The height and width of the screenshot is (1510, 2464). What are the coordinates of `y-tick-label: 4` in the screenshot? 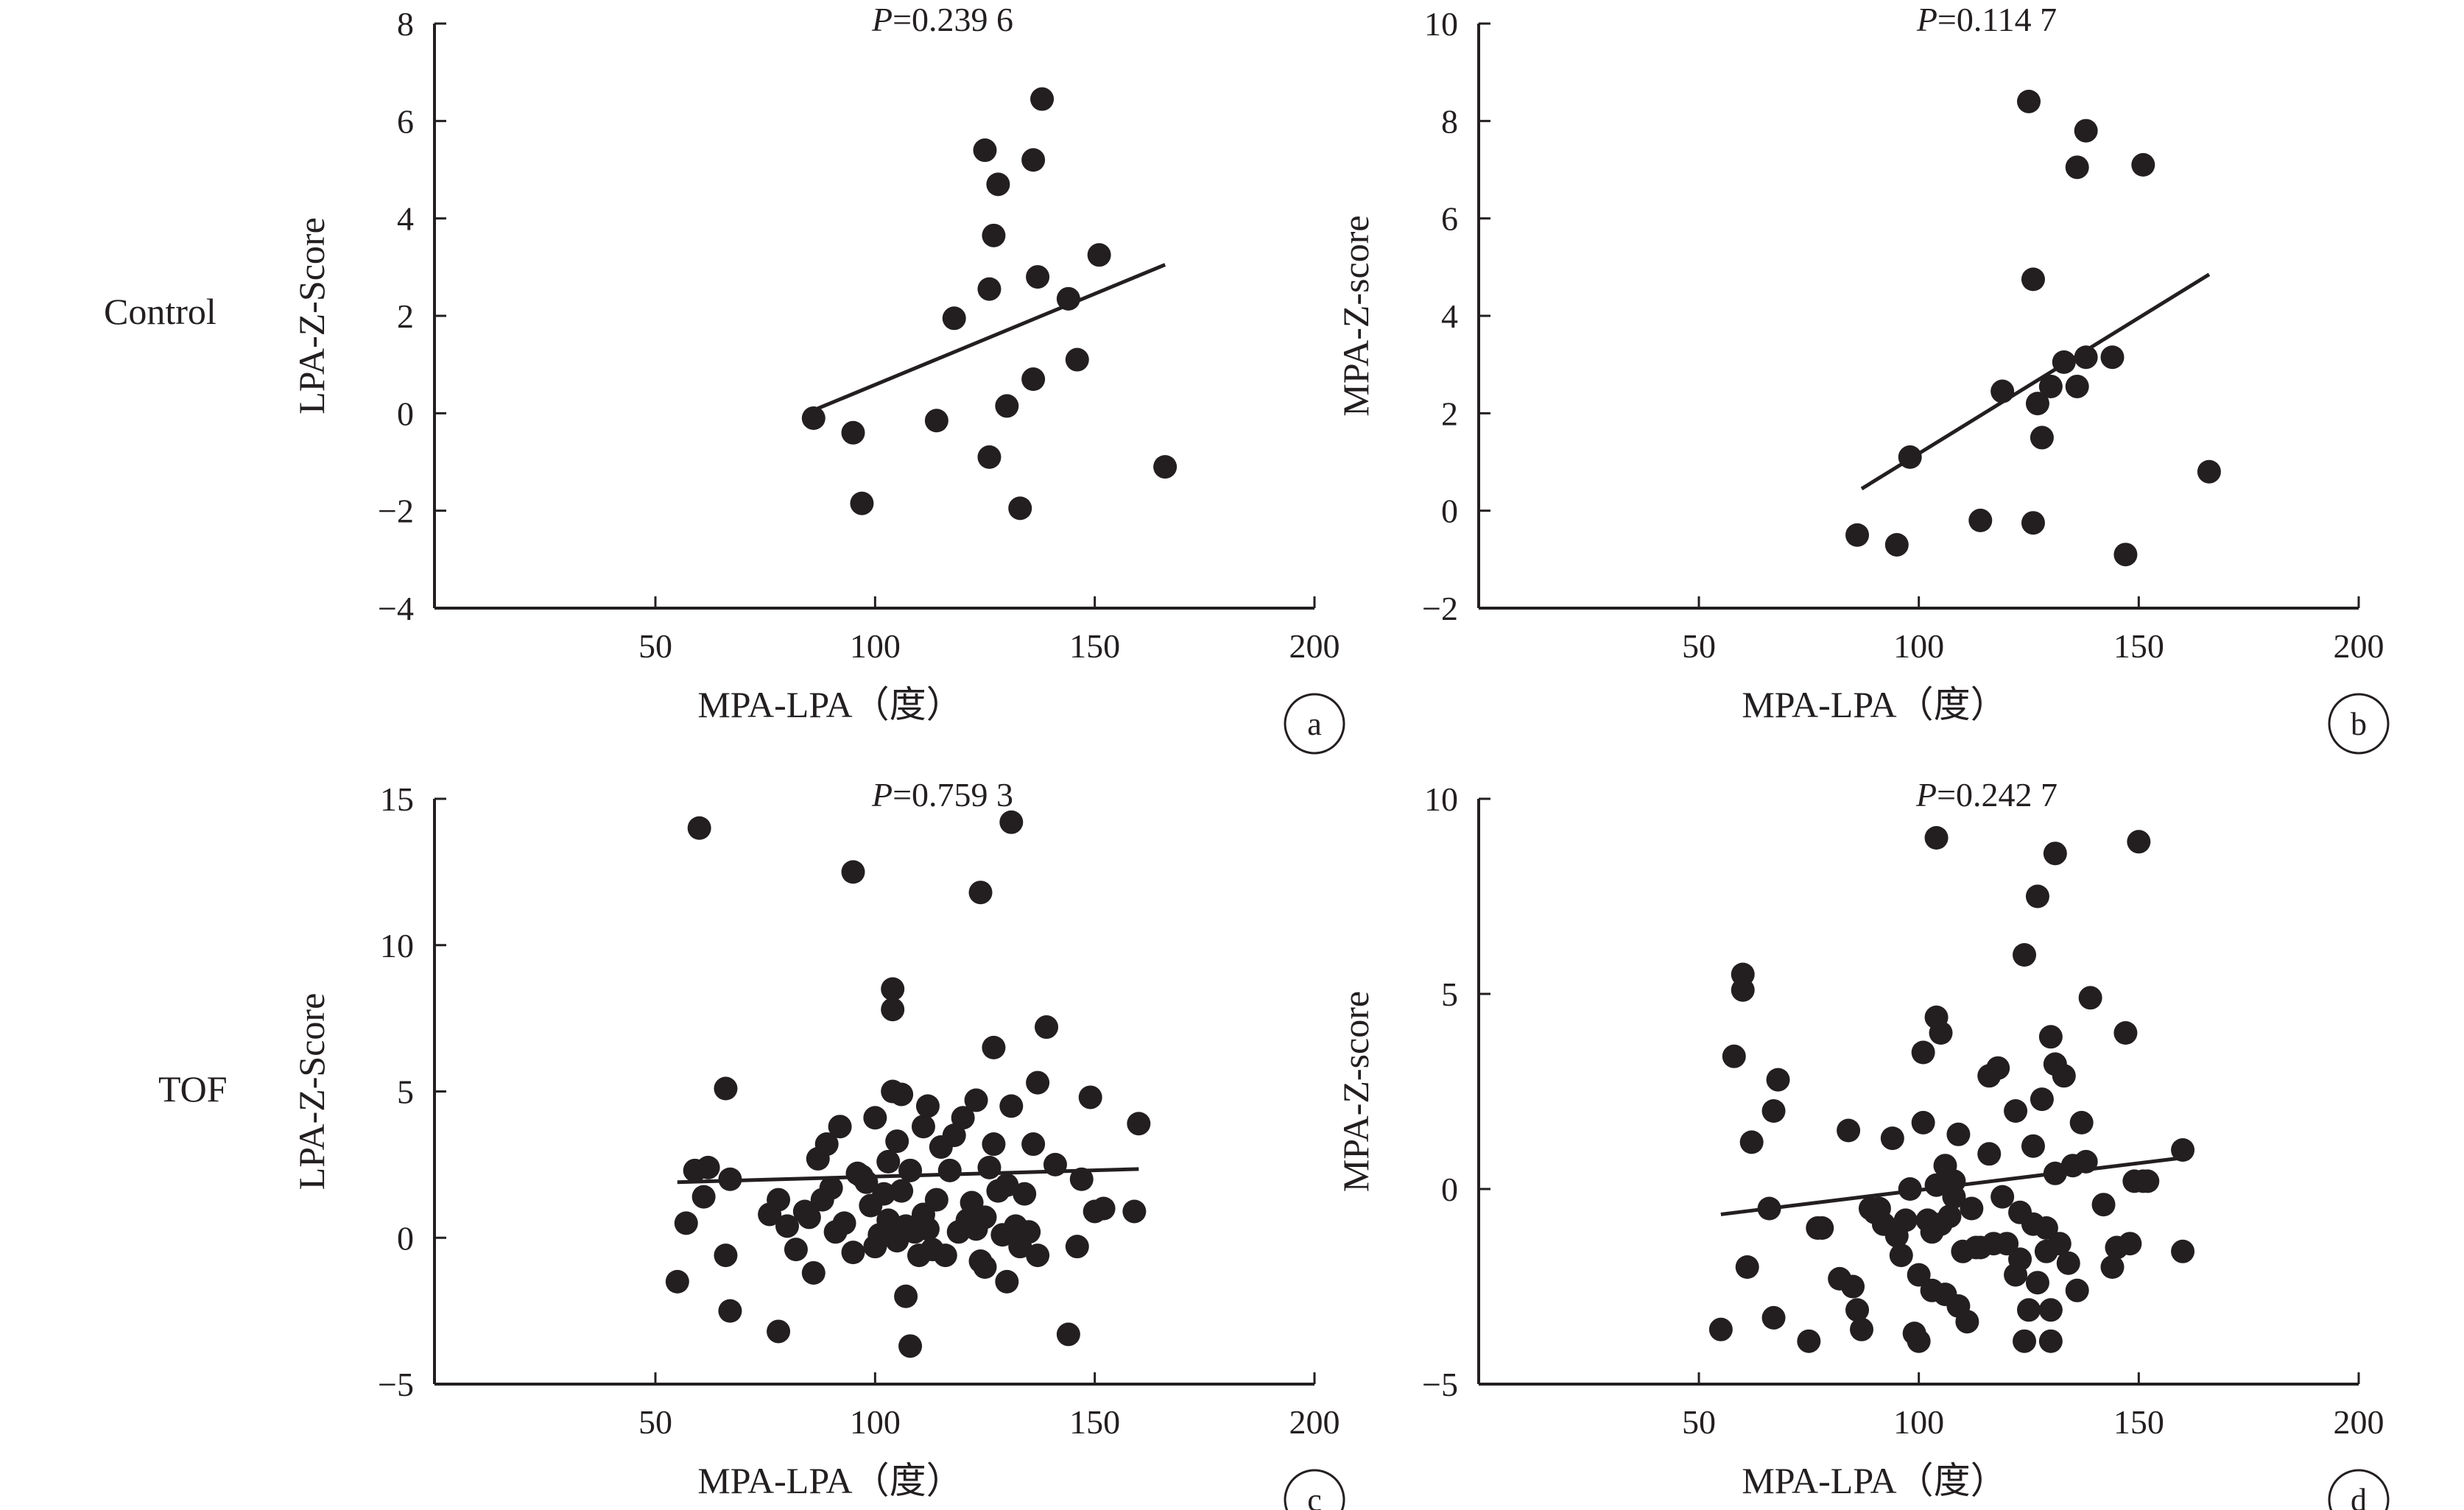 It's located at (405, 219).